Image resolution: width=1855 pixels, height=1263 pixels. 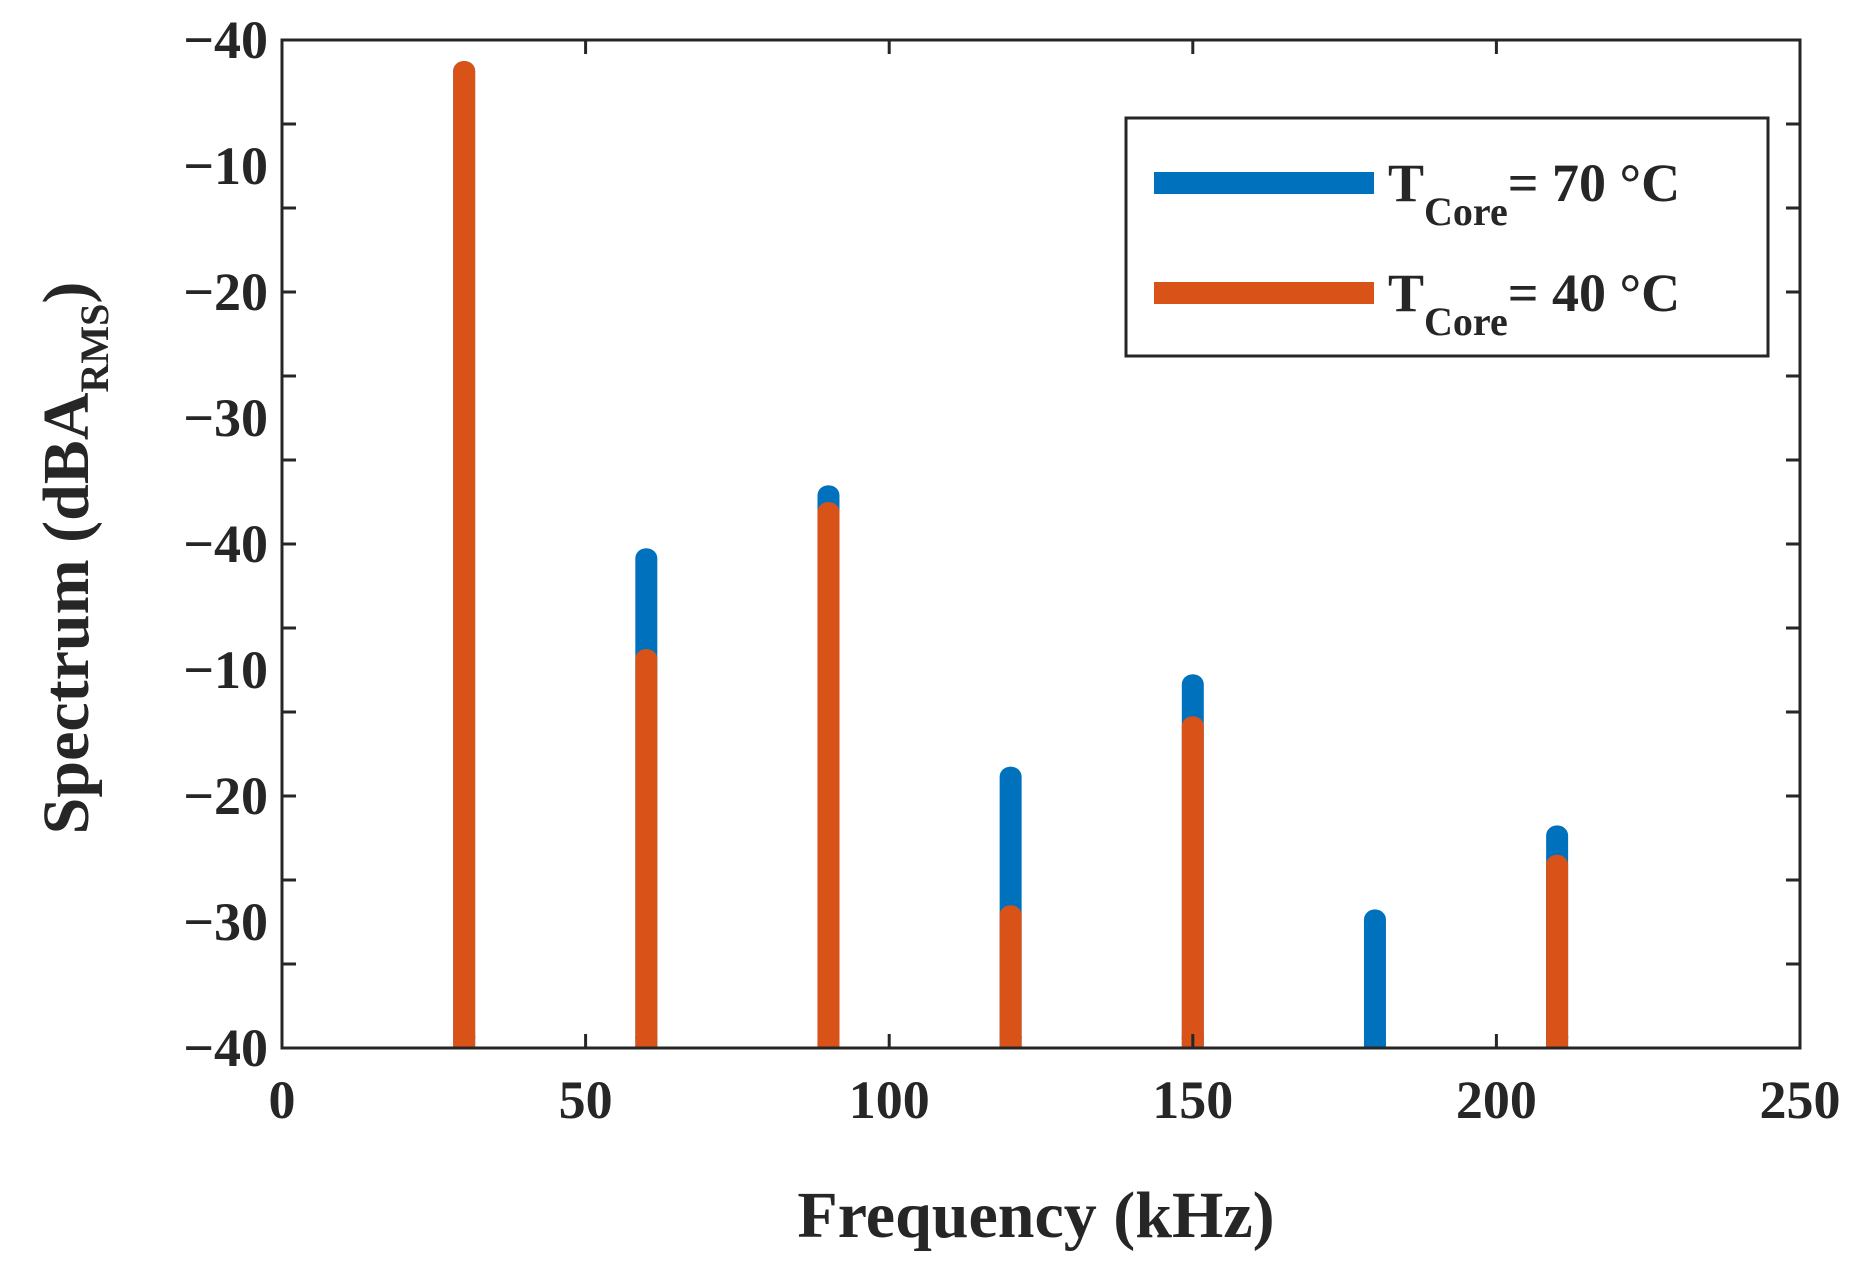 What do you see at coordinates (282, 1100) in the screenshot?
I see `x-tick-label: 0` at bounding box center [282, 1100].